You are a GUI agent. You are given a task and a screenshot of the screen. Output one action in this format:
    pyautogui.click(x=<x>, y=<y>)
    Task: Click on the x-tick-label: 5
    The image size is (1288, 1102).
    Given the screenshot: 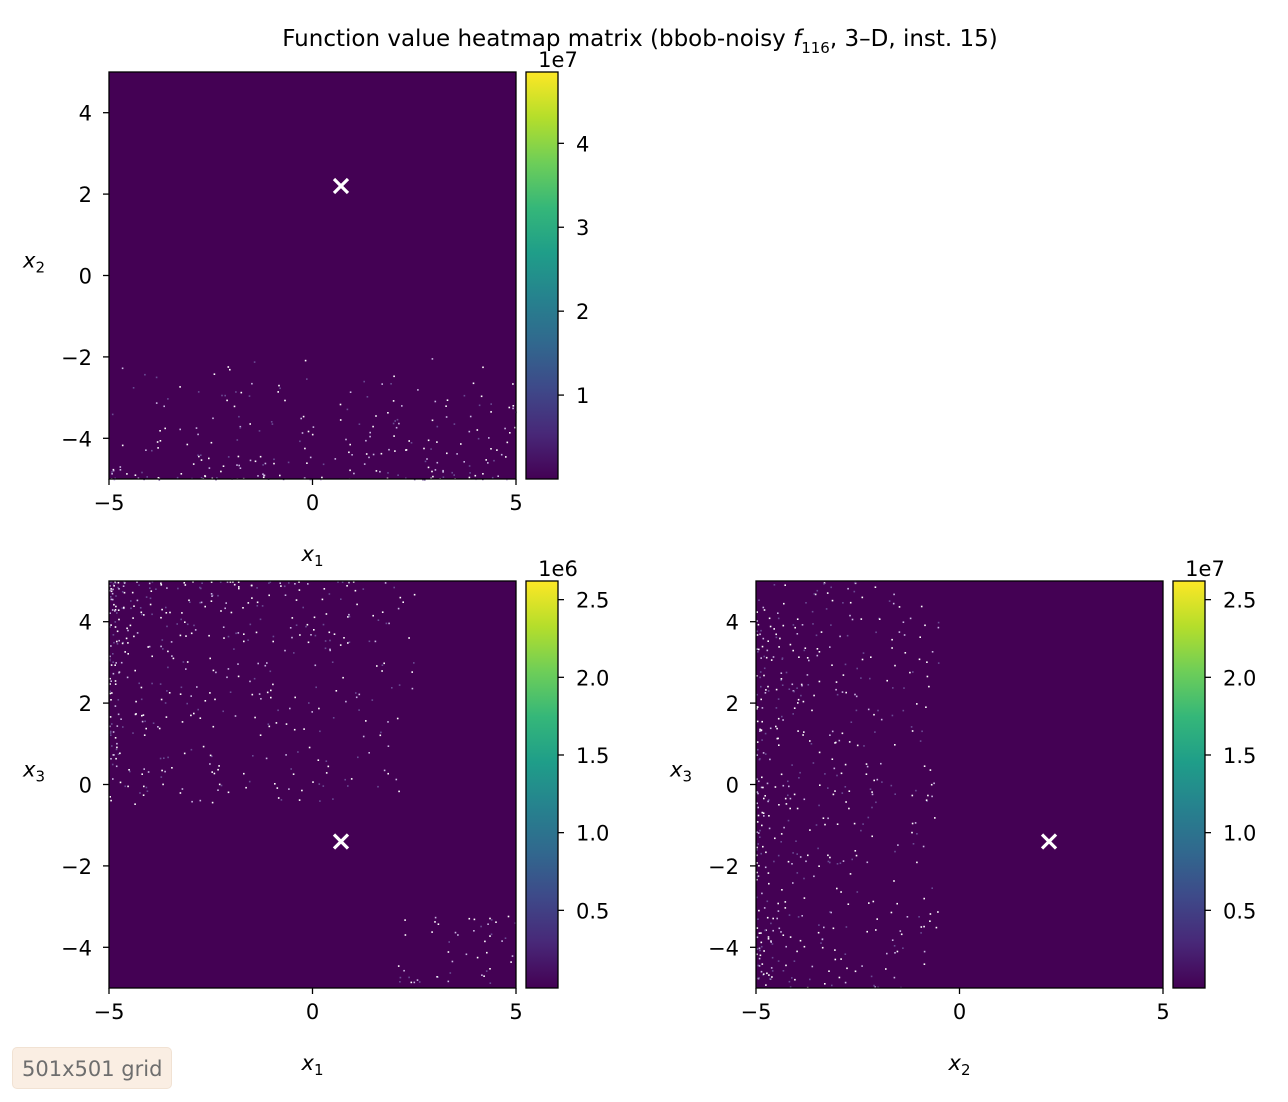 What is the action you would take?
    pyautogui.click(x=515, y=1012)
    